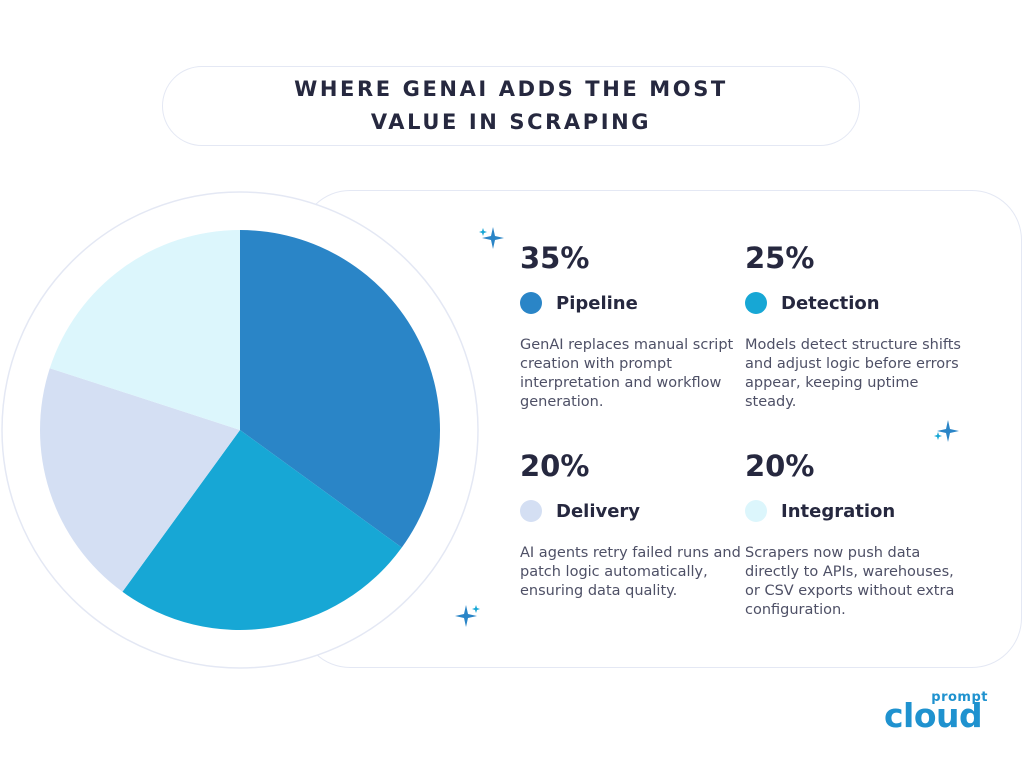  What do you see at coordinates (780, 258) in the screenshot?
I see `stat-percent: 25%` at bounding box center [780, 258].